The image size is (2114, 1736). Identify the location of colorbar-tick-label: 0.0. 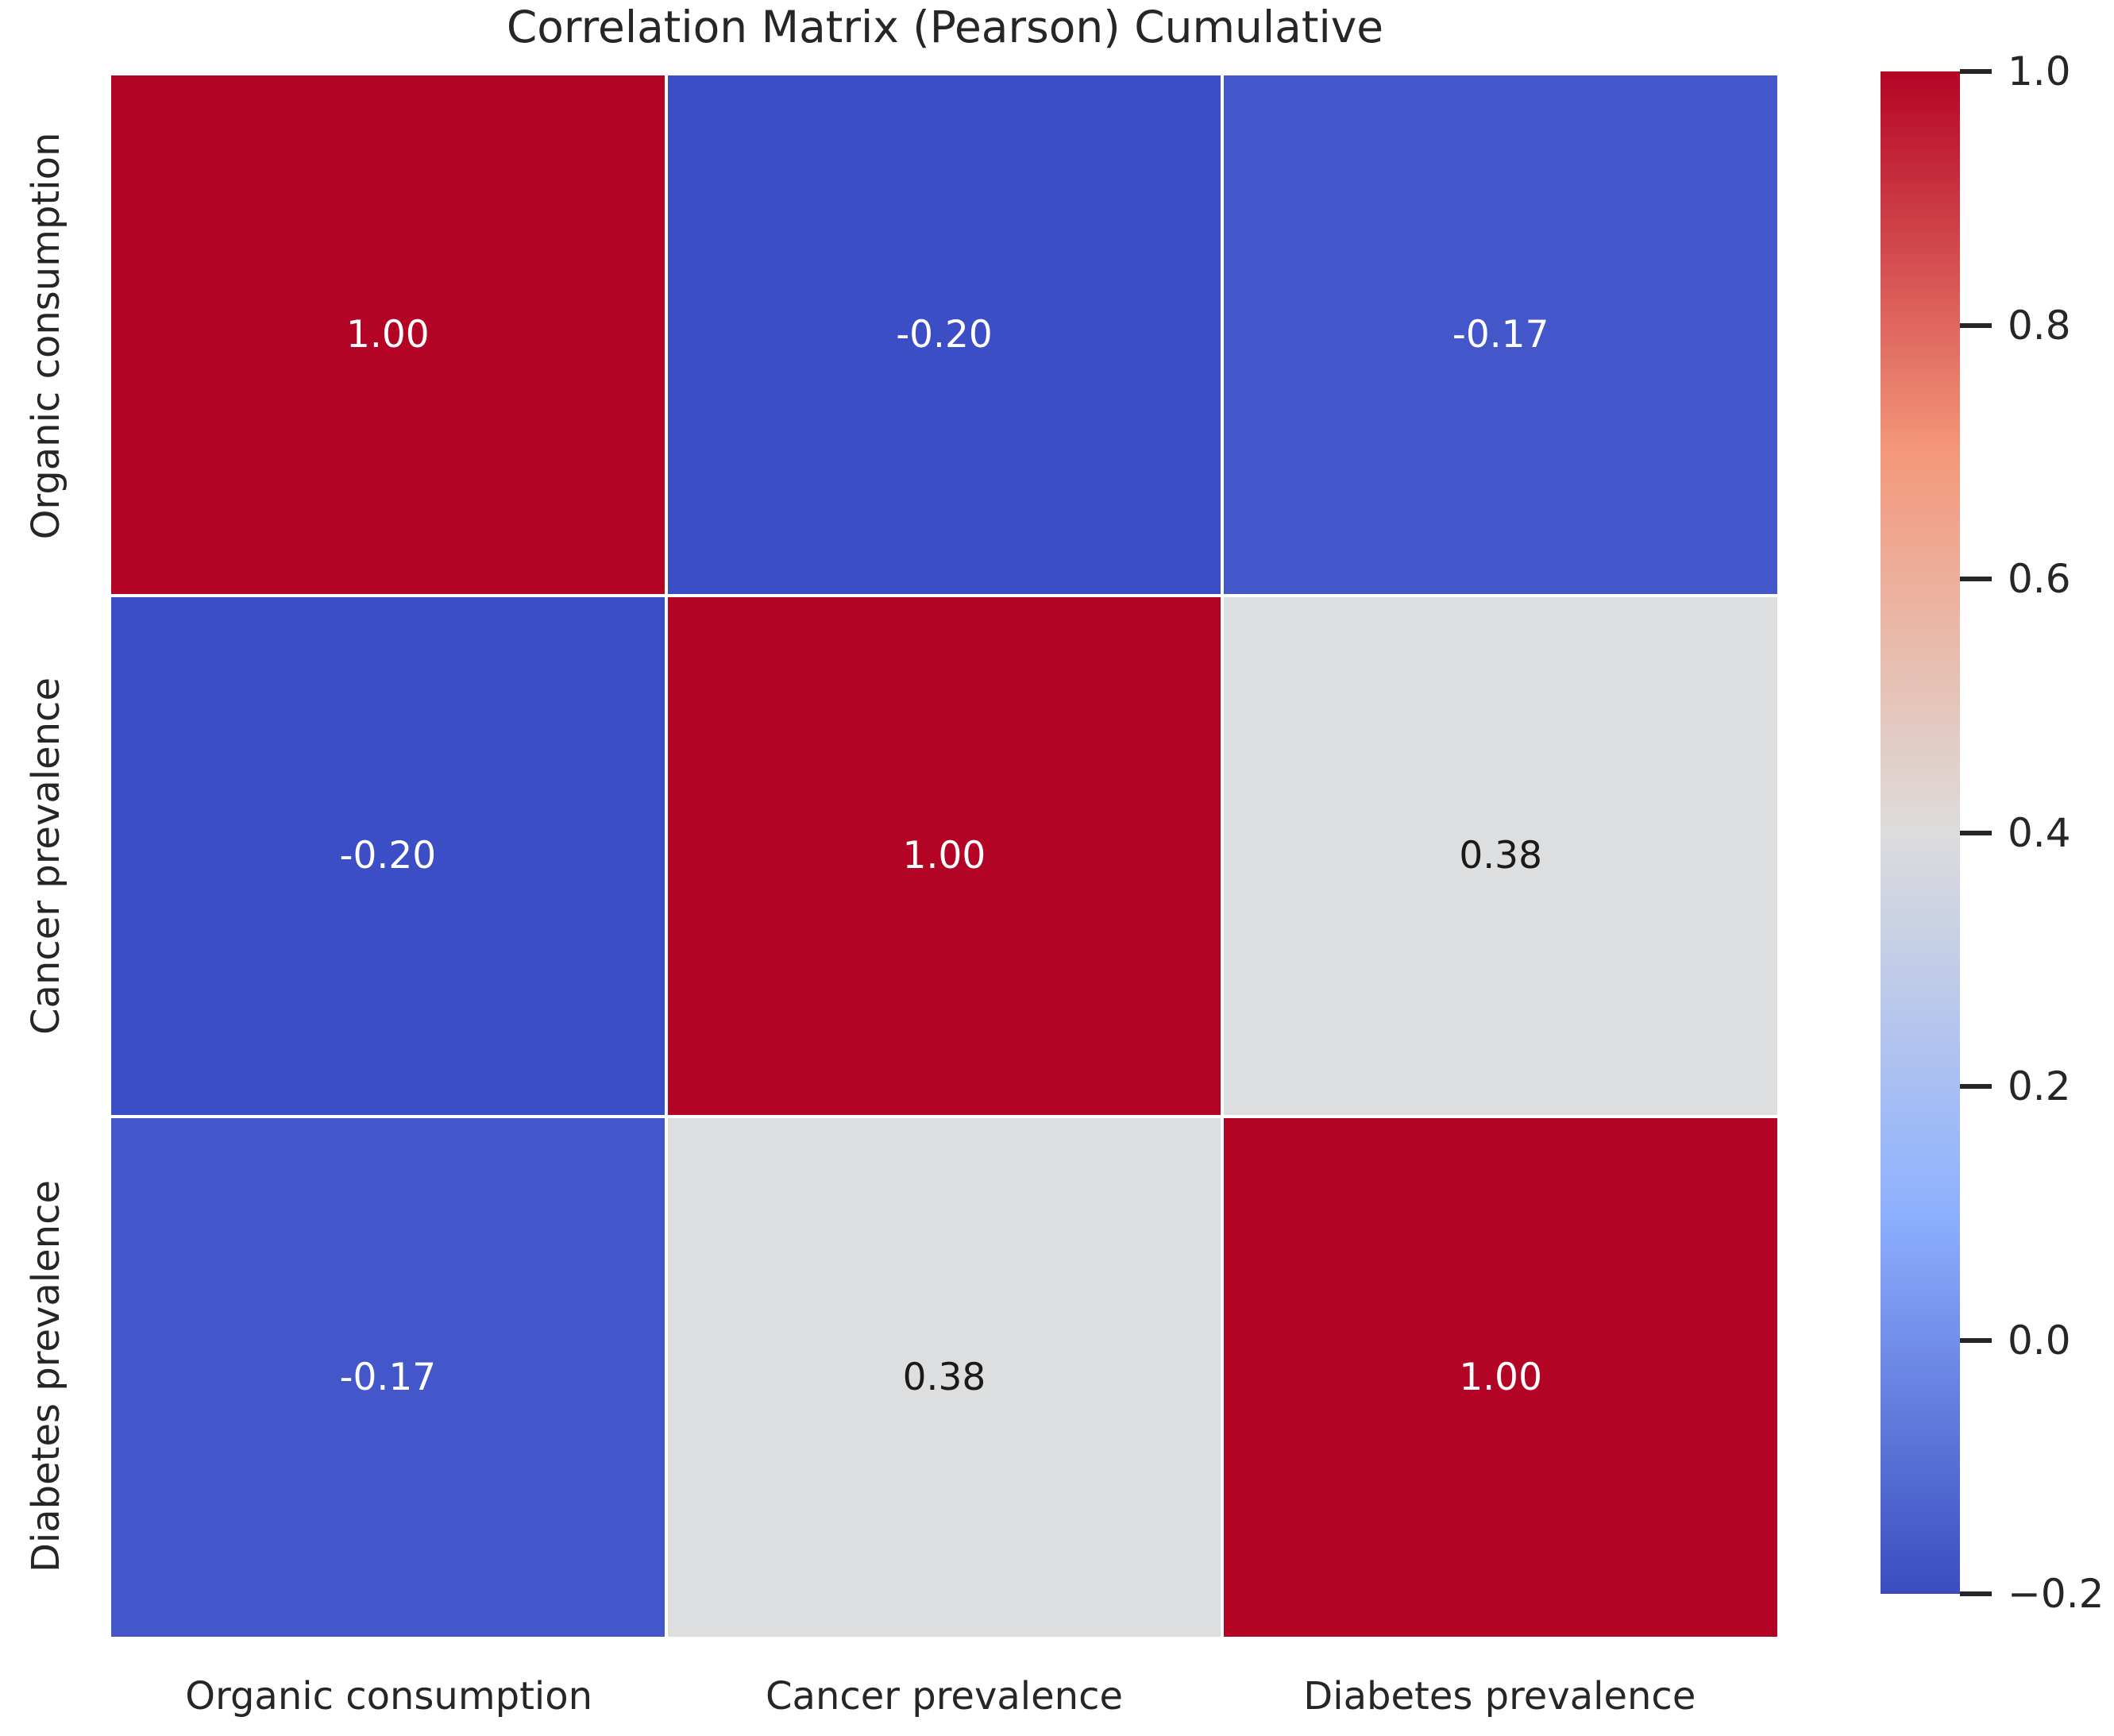
(2039, 1340).